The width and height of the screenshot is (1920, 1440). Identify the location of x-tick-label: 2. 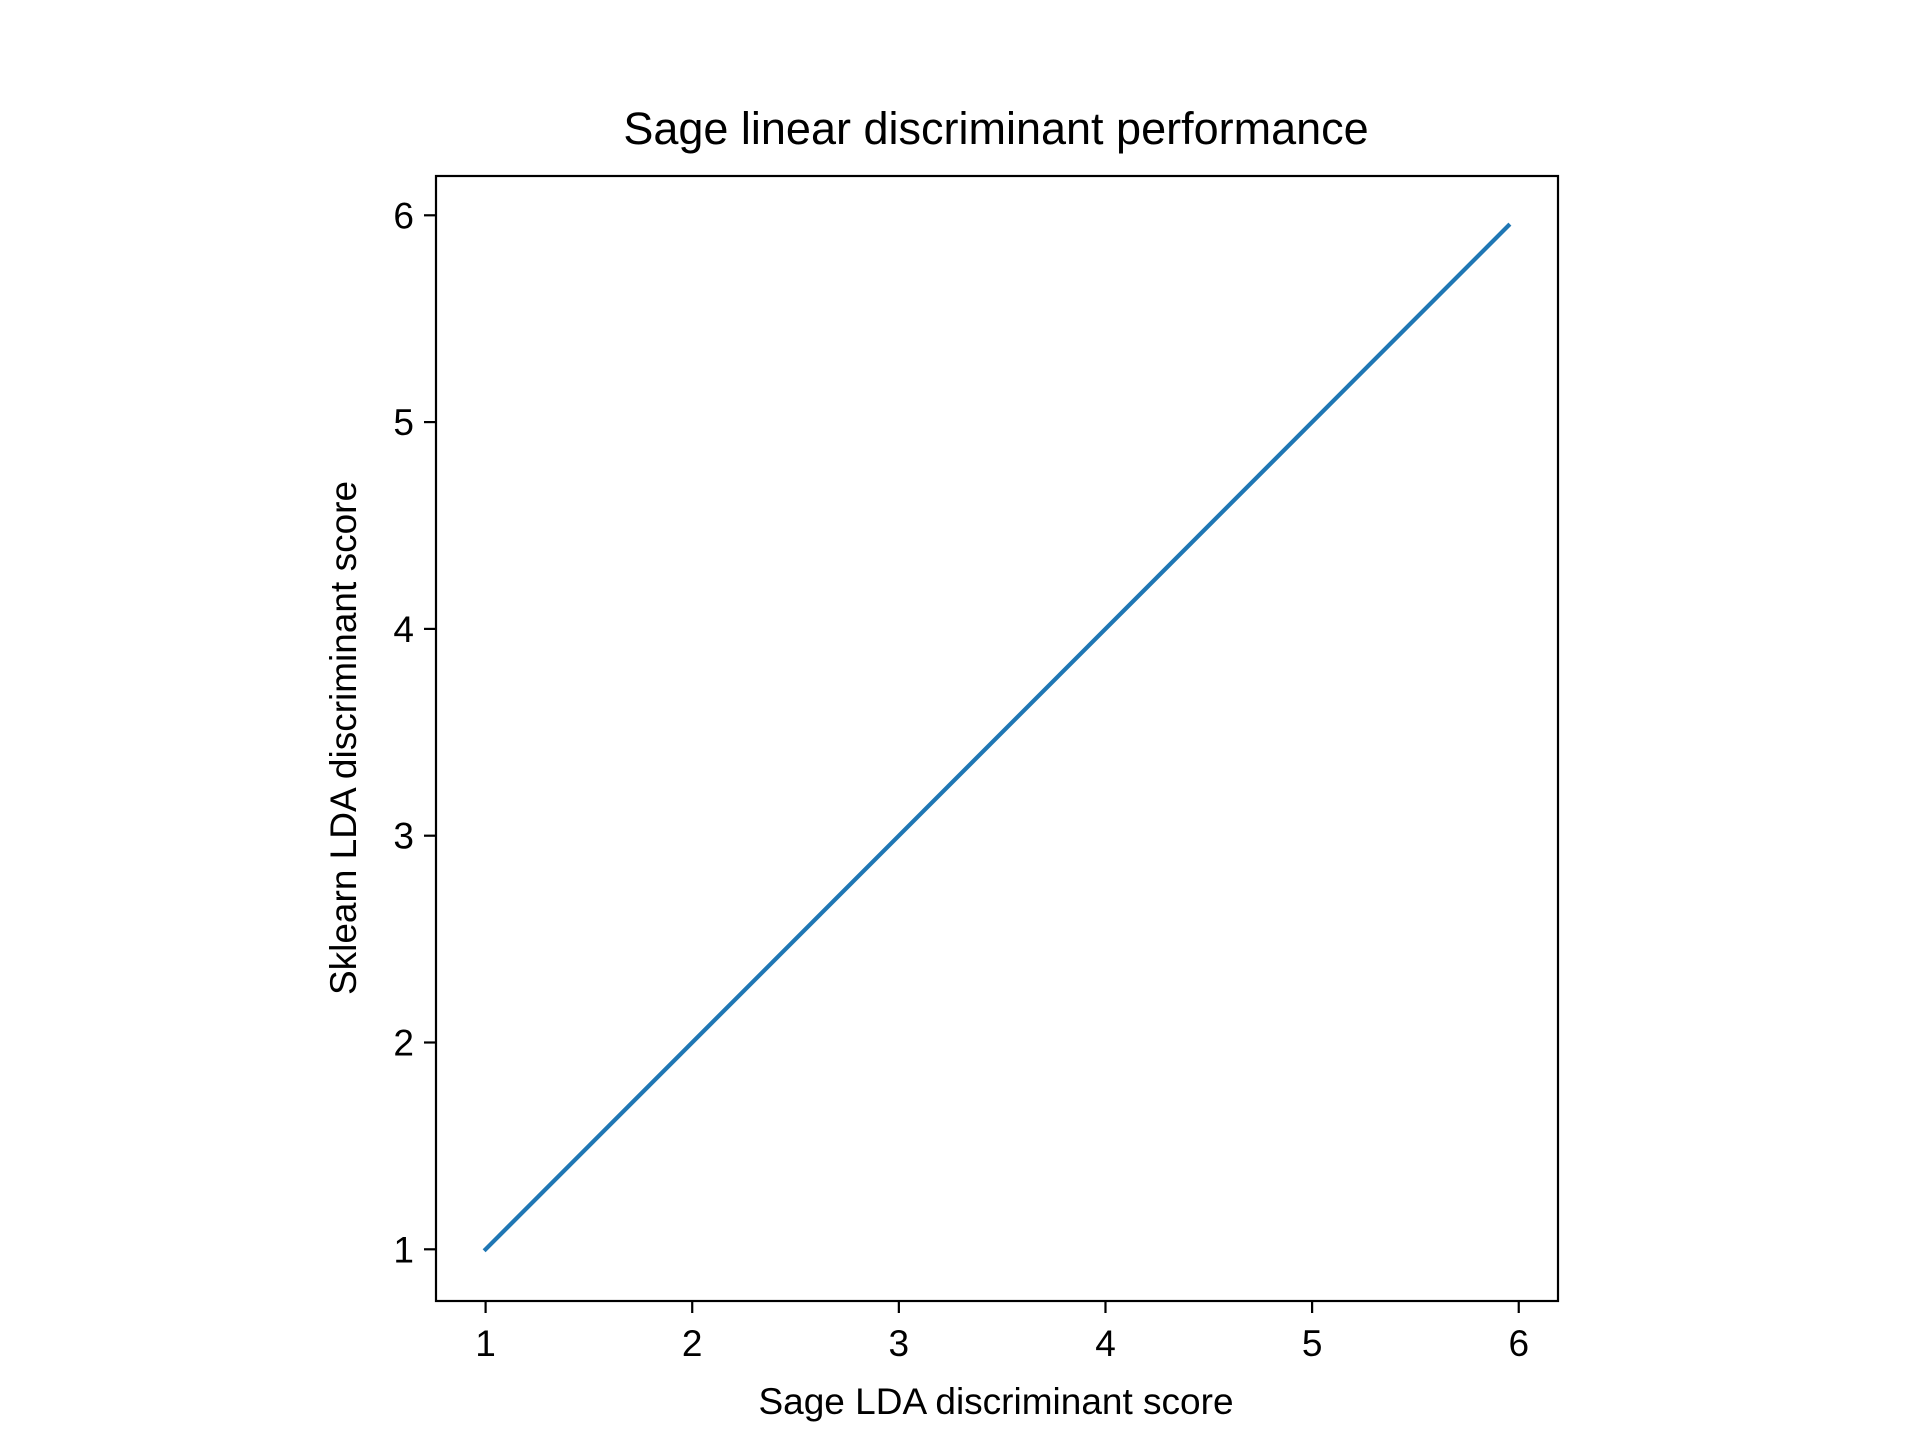
(692, 1343).